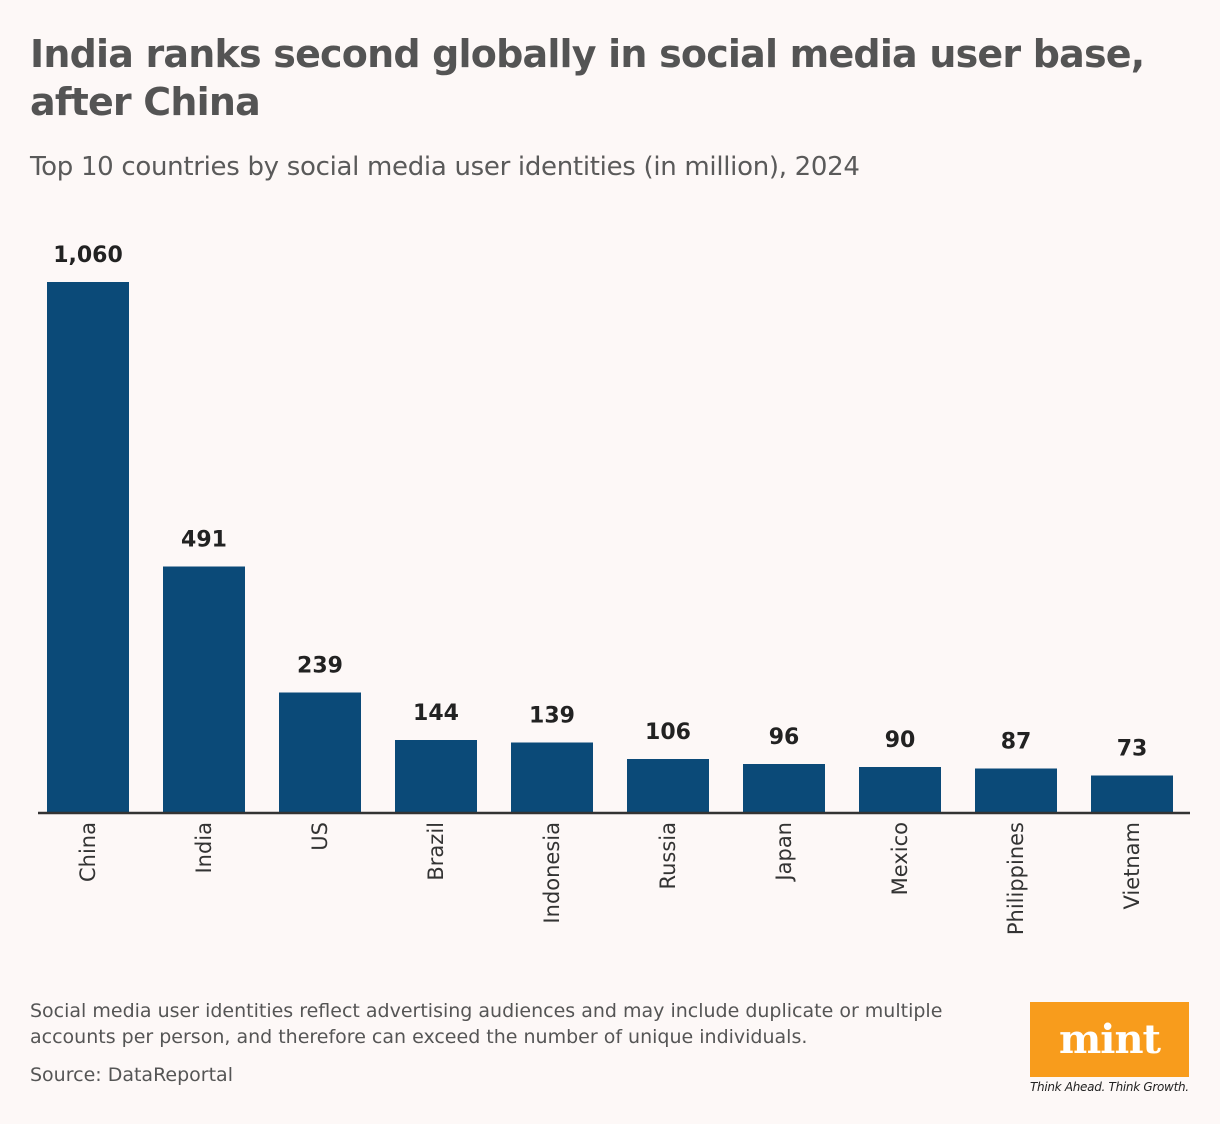 The width and height of the screenshot is (1220, 1124). Describe the element at coordinates (436, 776) in the screenshot. I see `bar-brazil` at that location.